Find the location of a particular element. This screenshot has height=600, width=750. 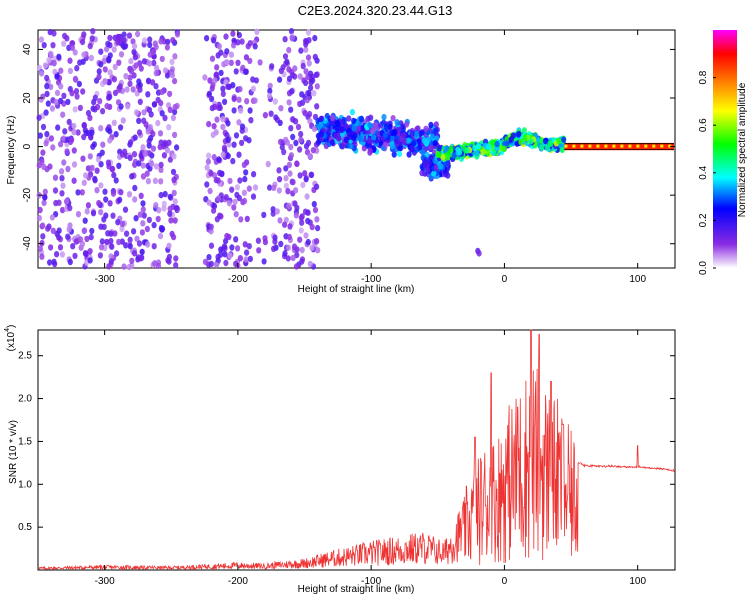

snr-multiplier-close: ) is located at coordinates (11, 326).